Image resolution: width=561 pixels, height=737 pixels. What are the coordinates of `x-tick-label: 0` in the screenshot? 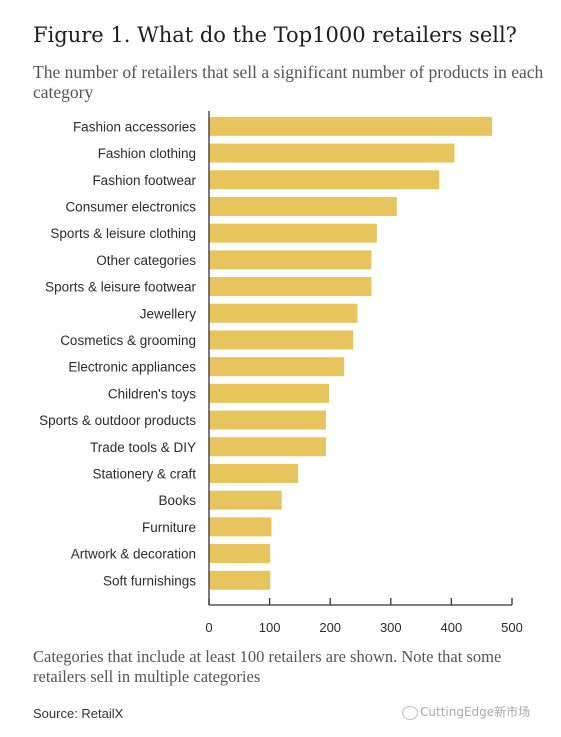 It's located at (208, 627).